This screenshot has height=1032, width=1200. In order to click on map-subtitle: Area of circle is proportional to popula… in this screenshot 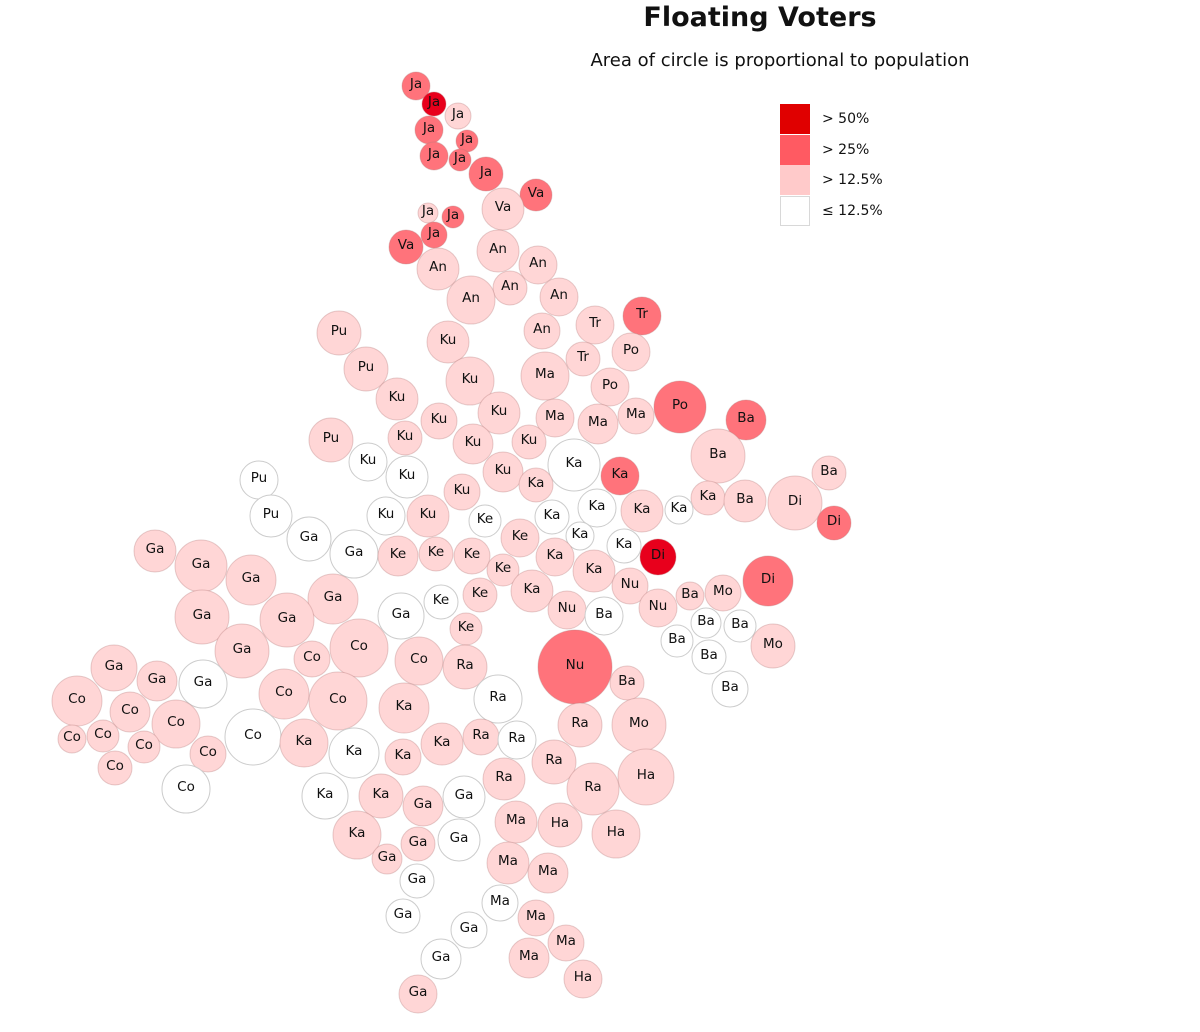, I will do `click(780, 60)`.